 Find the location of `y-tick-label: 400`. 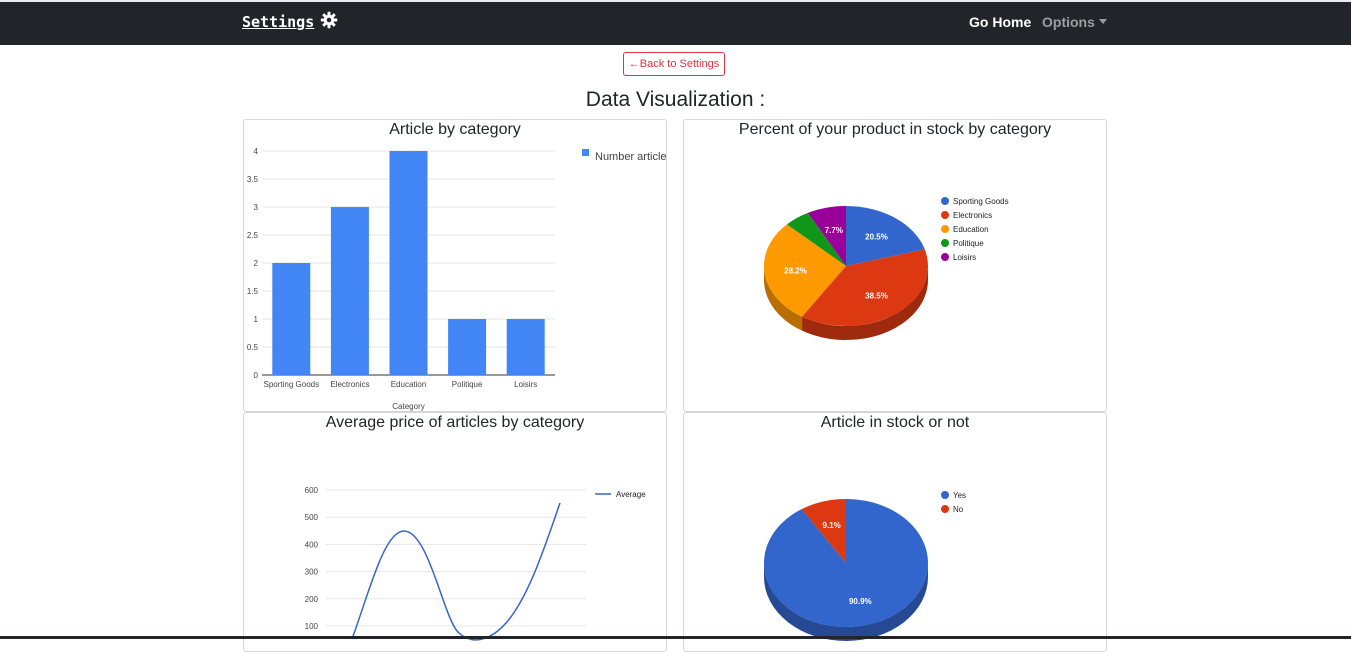

y-tick-label: 400 is located at coordinates (312, 544).